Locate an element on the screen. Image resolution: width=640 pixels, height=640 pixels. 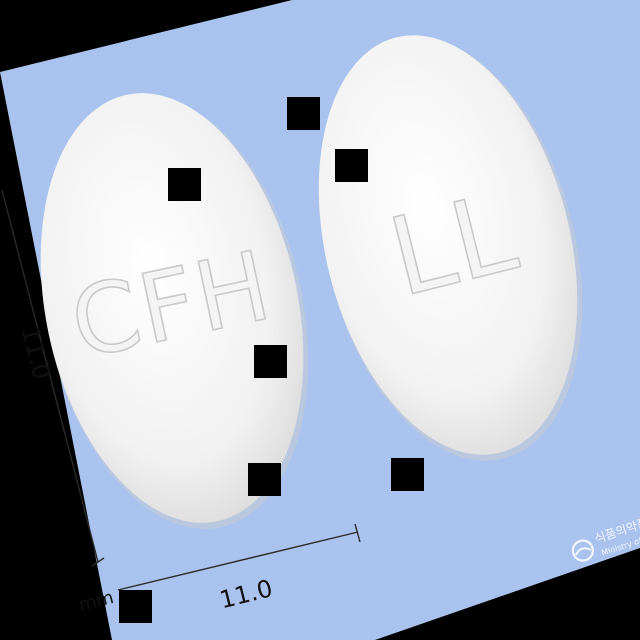
vertical-dimension-line is located at coordinates (50, 376).